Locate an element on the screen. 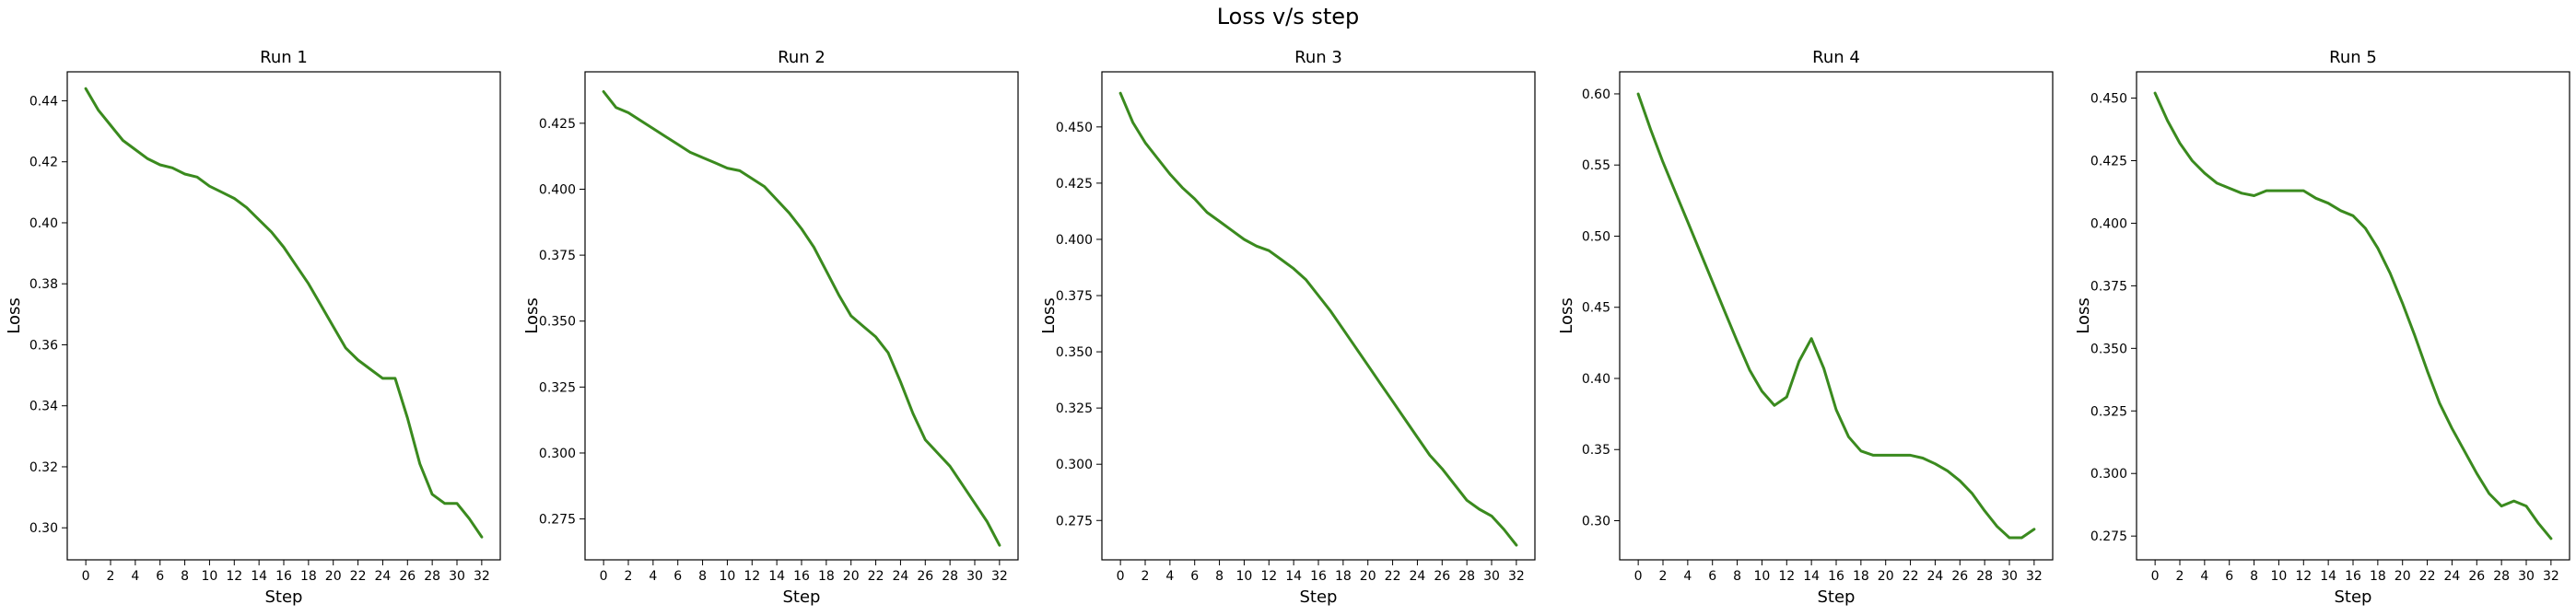 This screenshot has width=2576, height=616. figure-title: Loss v/s step is located at coordinates (1288, 16).